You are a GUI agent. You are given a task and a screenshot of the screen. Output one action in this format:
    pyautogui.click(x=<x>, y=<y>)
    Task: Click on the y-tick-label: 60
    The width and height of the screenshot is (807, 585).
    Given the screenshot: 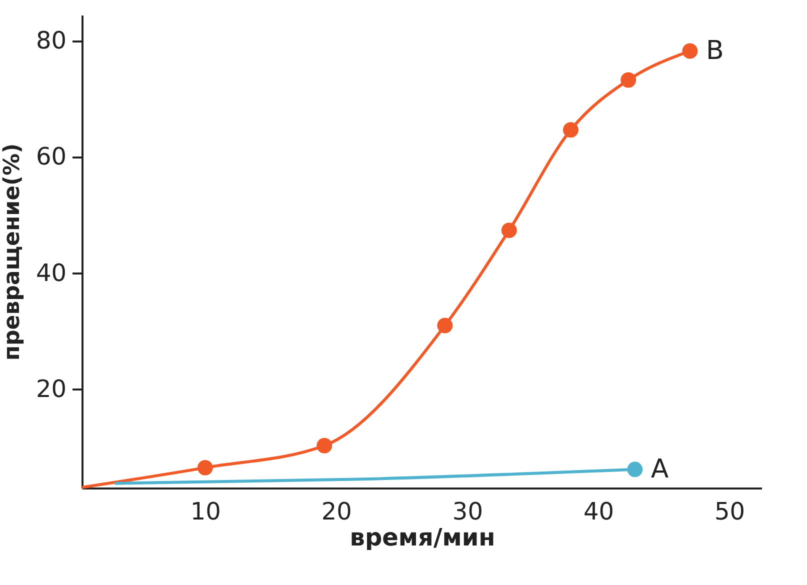 What is the action you would take?
    pyautogui.click(x=51, y=156)
    